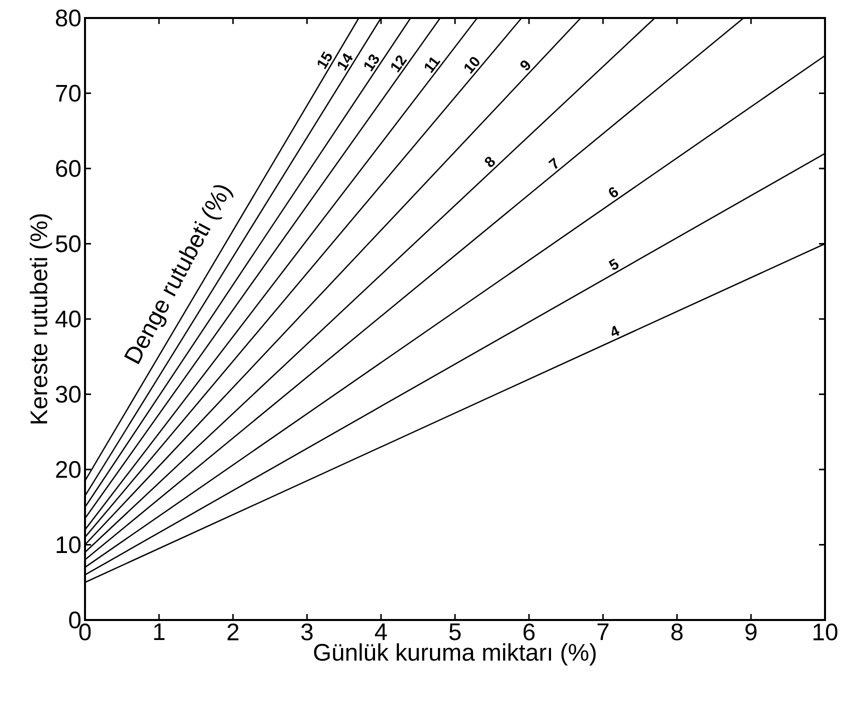  I want to click on x-tick-label: 2, so click(233, 632).